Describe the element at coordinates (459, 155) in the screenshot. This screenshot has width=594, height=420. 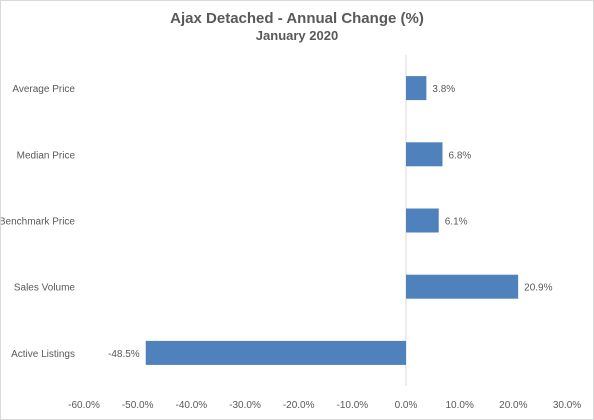
I see `data-label: 6.8%` at that location.